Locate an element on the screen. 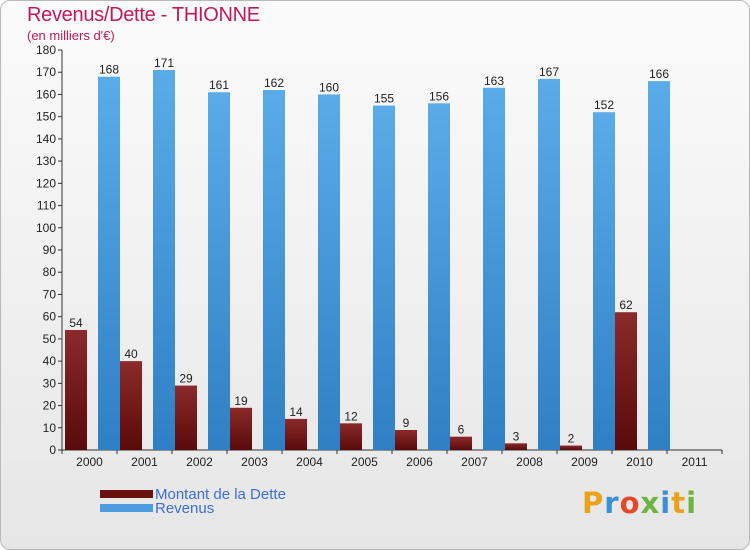 This screenshot has height=550, width=750. x-tick-label: 2001 is located at coordinates (144, 462).